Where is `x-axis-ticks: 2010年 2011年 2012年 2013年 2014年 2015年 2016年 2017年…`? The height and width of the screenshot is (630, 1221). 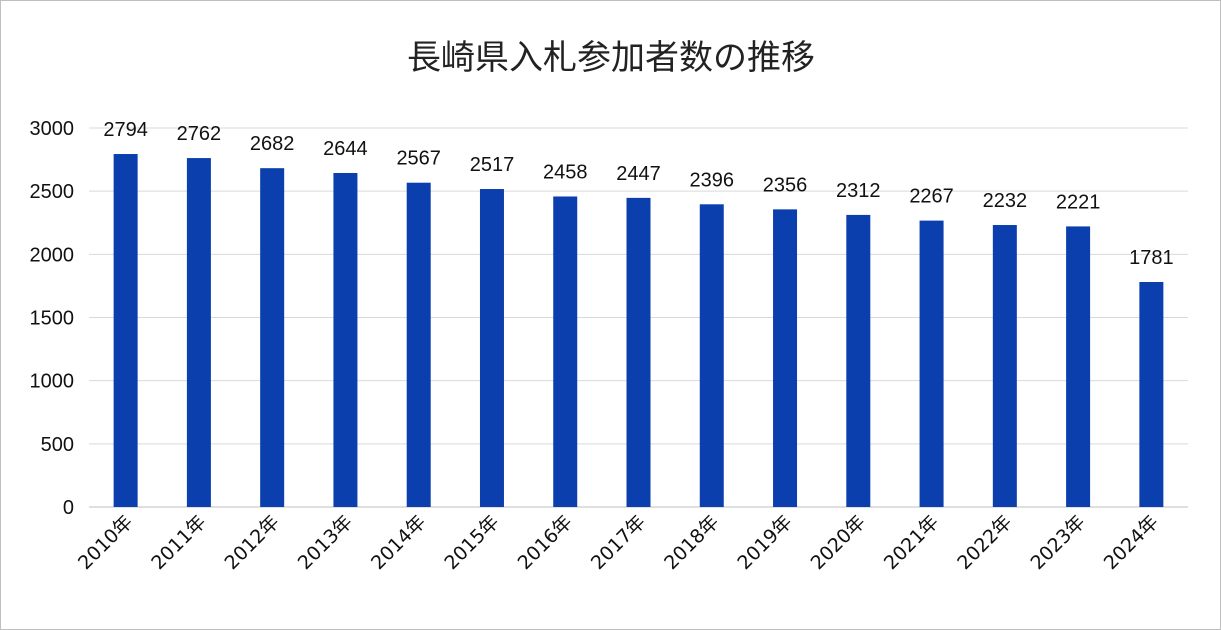 x-axis-ticks: 2010年 2011年 2012年 2013年 2014年 2015年 2016年 2017年… is located at coordinates (618, 542).